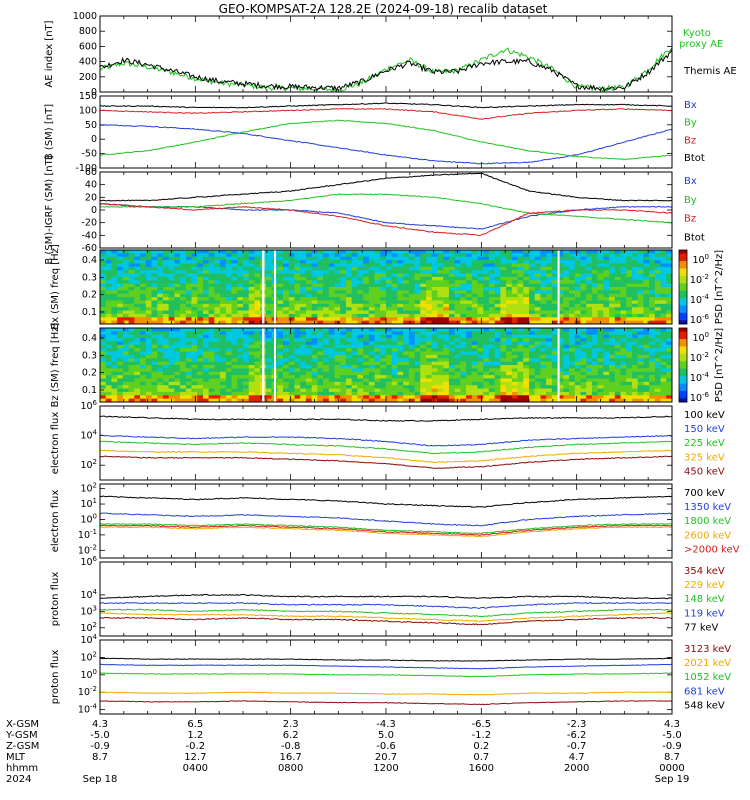  What do you see at coordinates (707, 663) in the screenshot?
I see `legend-label: 2021 keV` at bounding box center [707, 663].